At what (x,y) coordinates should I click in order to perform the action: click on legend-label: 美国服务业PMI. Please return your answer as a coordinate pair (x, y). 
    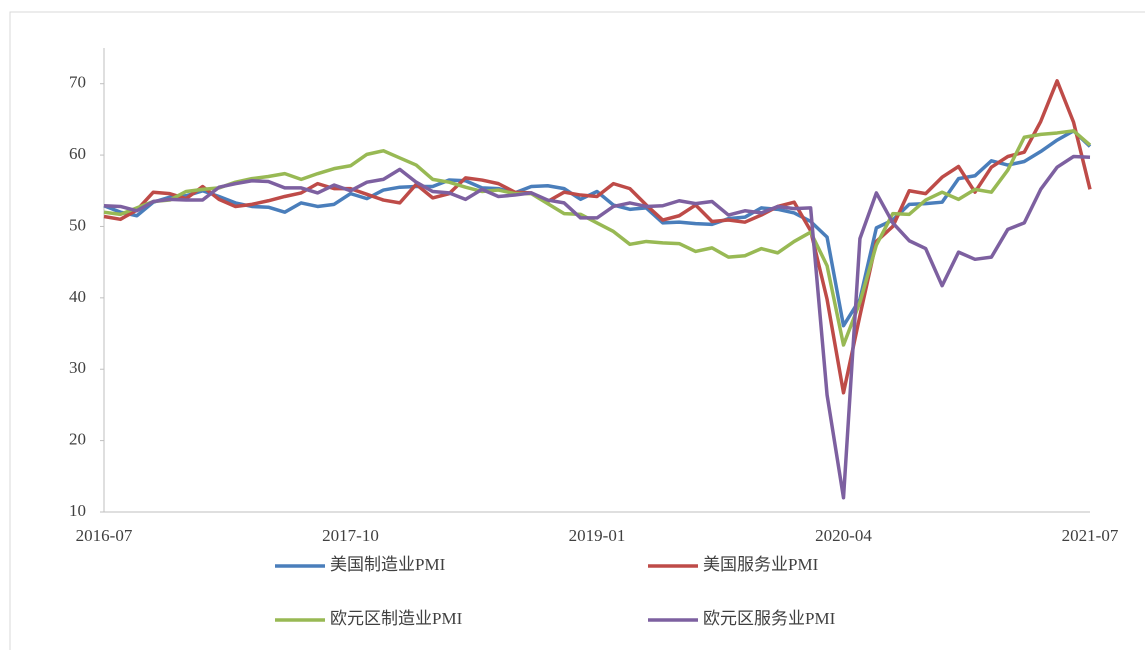
    Looking at the image, I should click on (761, 564).